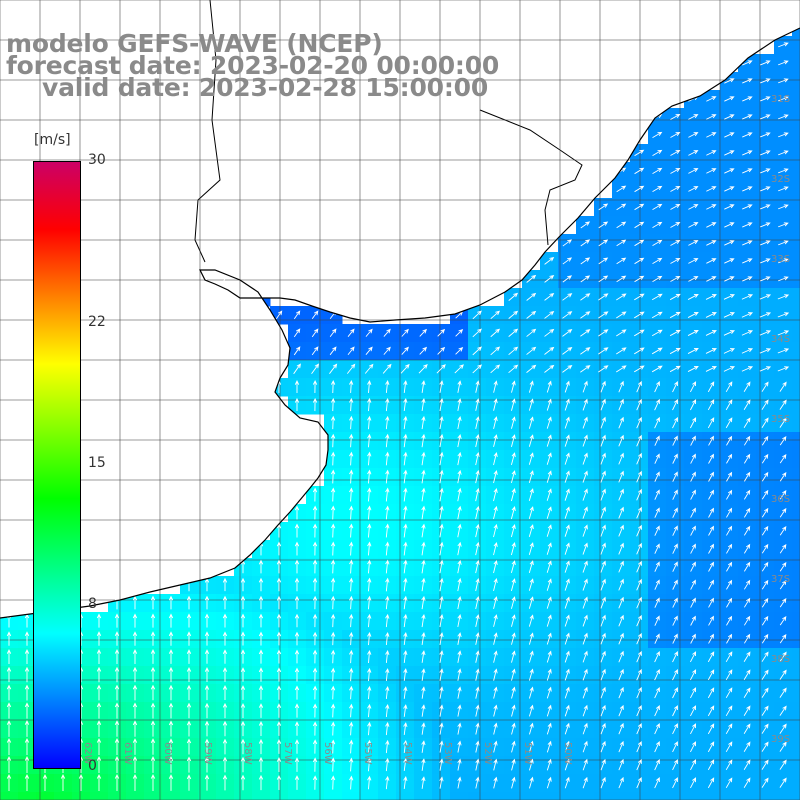 This screenshot has width=800, height=800. Describe the element at coordinates (780, 739) in the screenshot. I see `latitude-label: 39S` at that location.